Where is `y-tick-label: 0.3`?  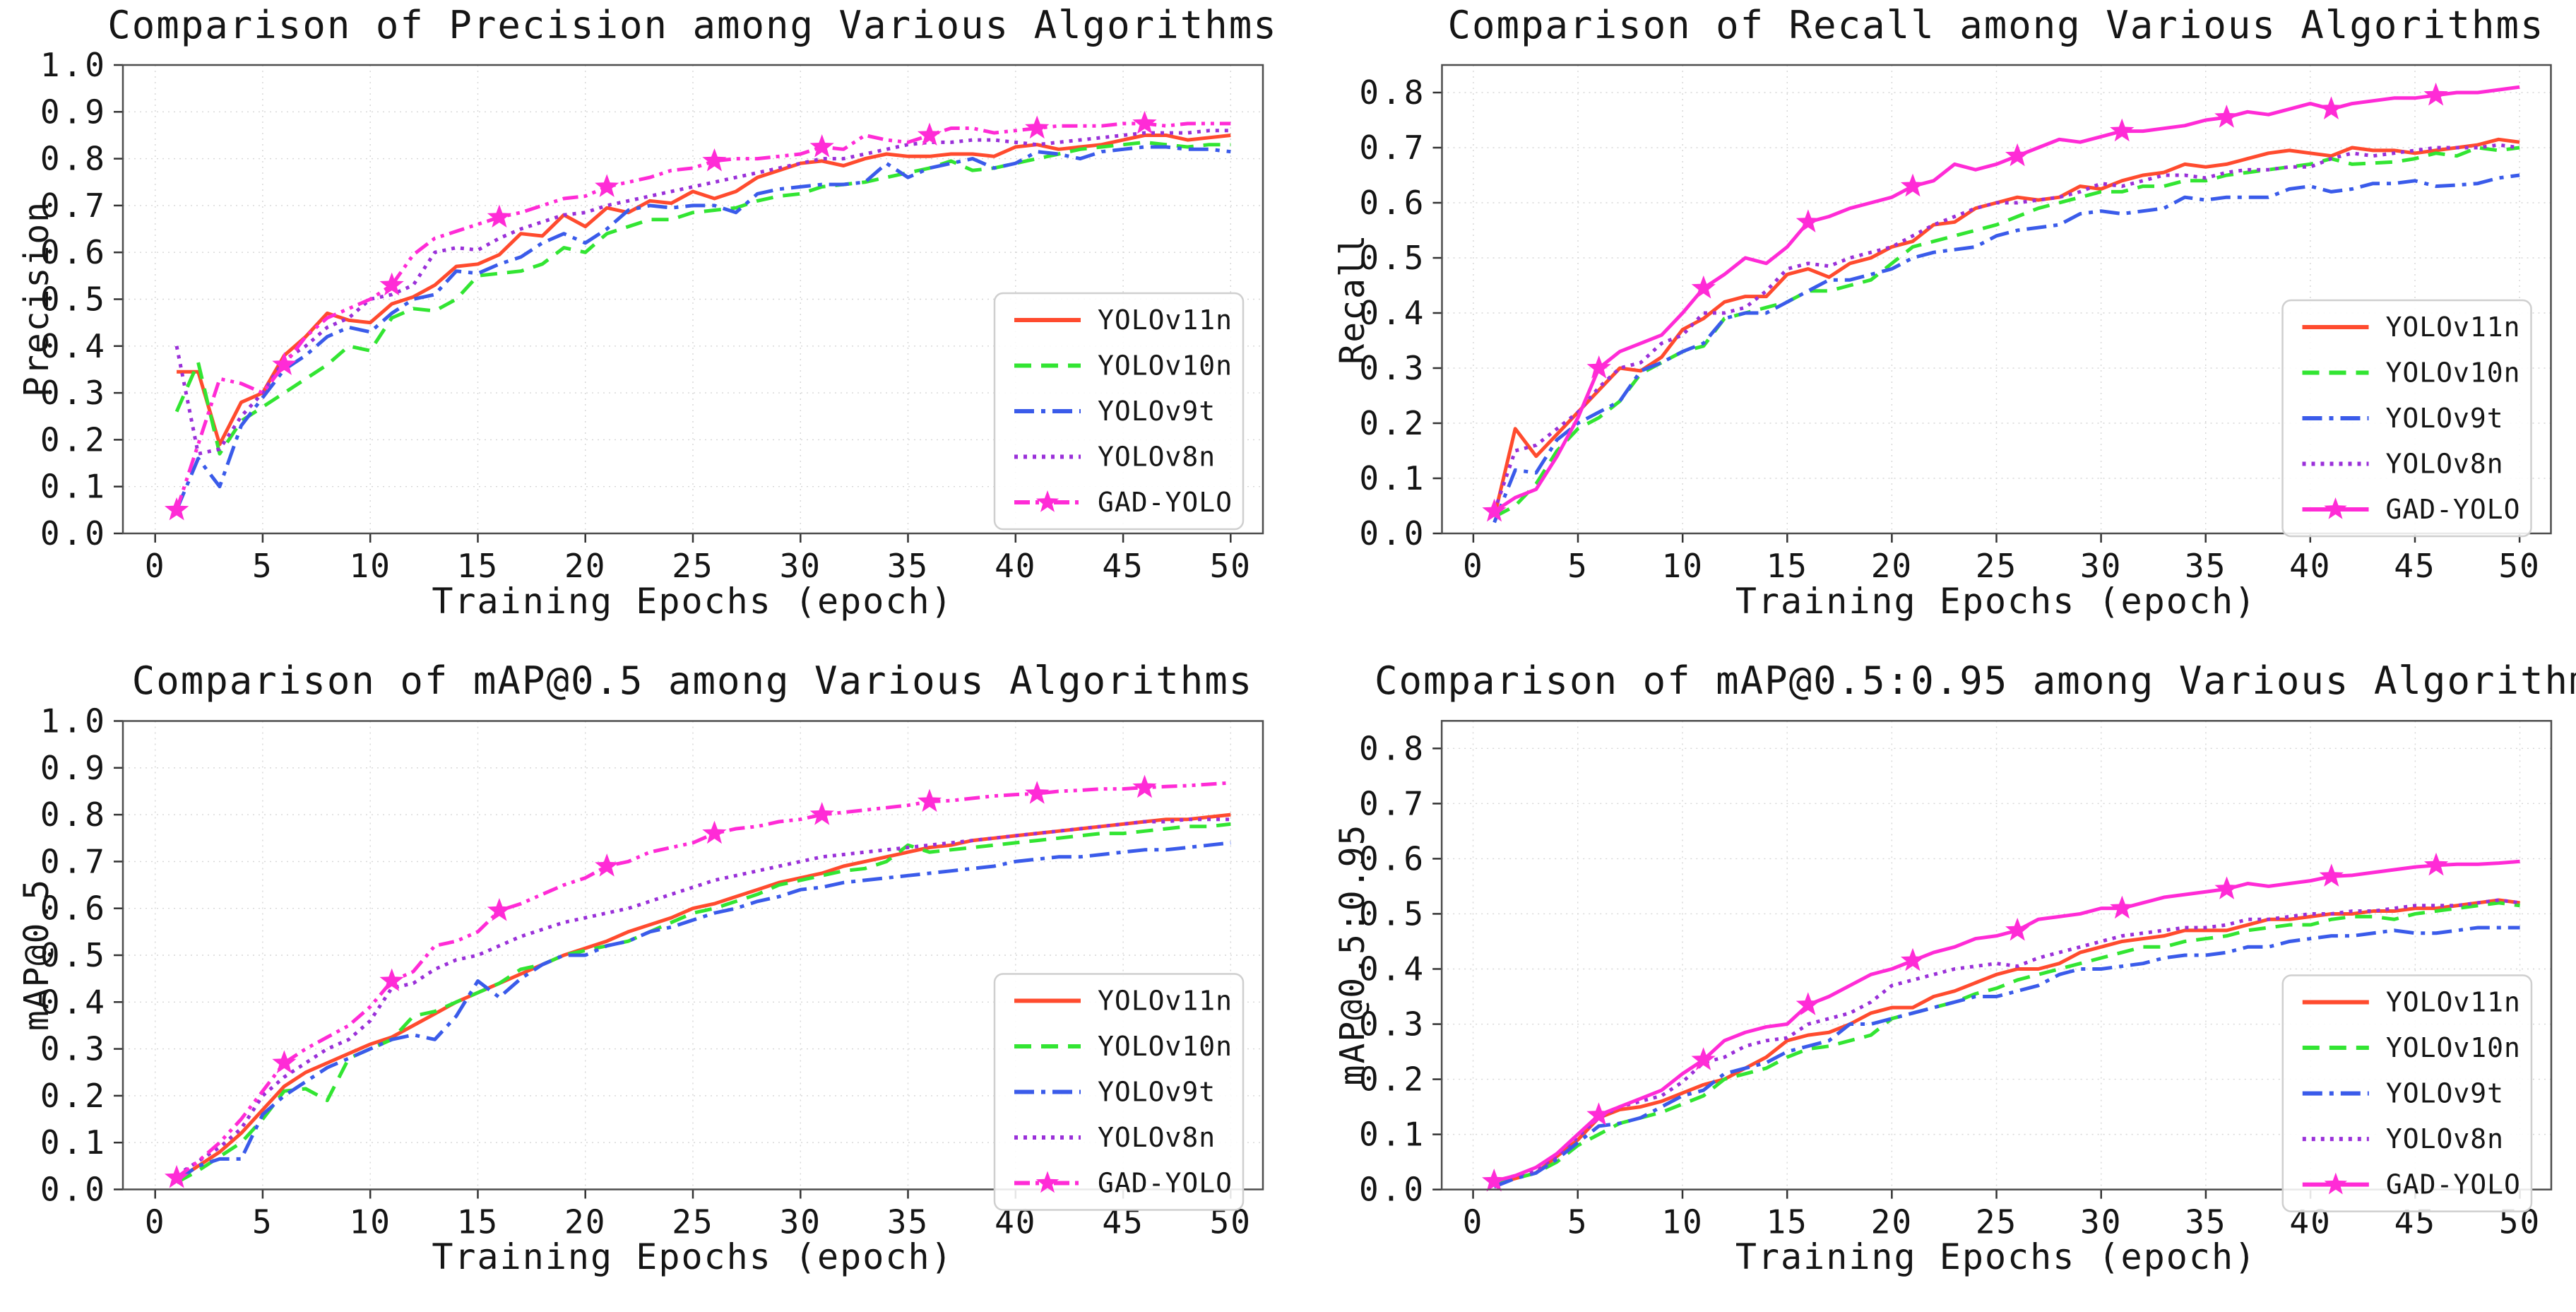 y-tick-label: 0.3 is located at coordinates (73, 1049).